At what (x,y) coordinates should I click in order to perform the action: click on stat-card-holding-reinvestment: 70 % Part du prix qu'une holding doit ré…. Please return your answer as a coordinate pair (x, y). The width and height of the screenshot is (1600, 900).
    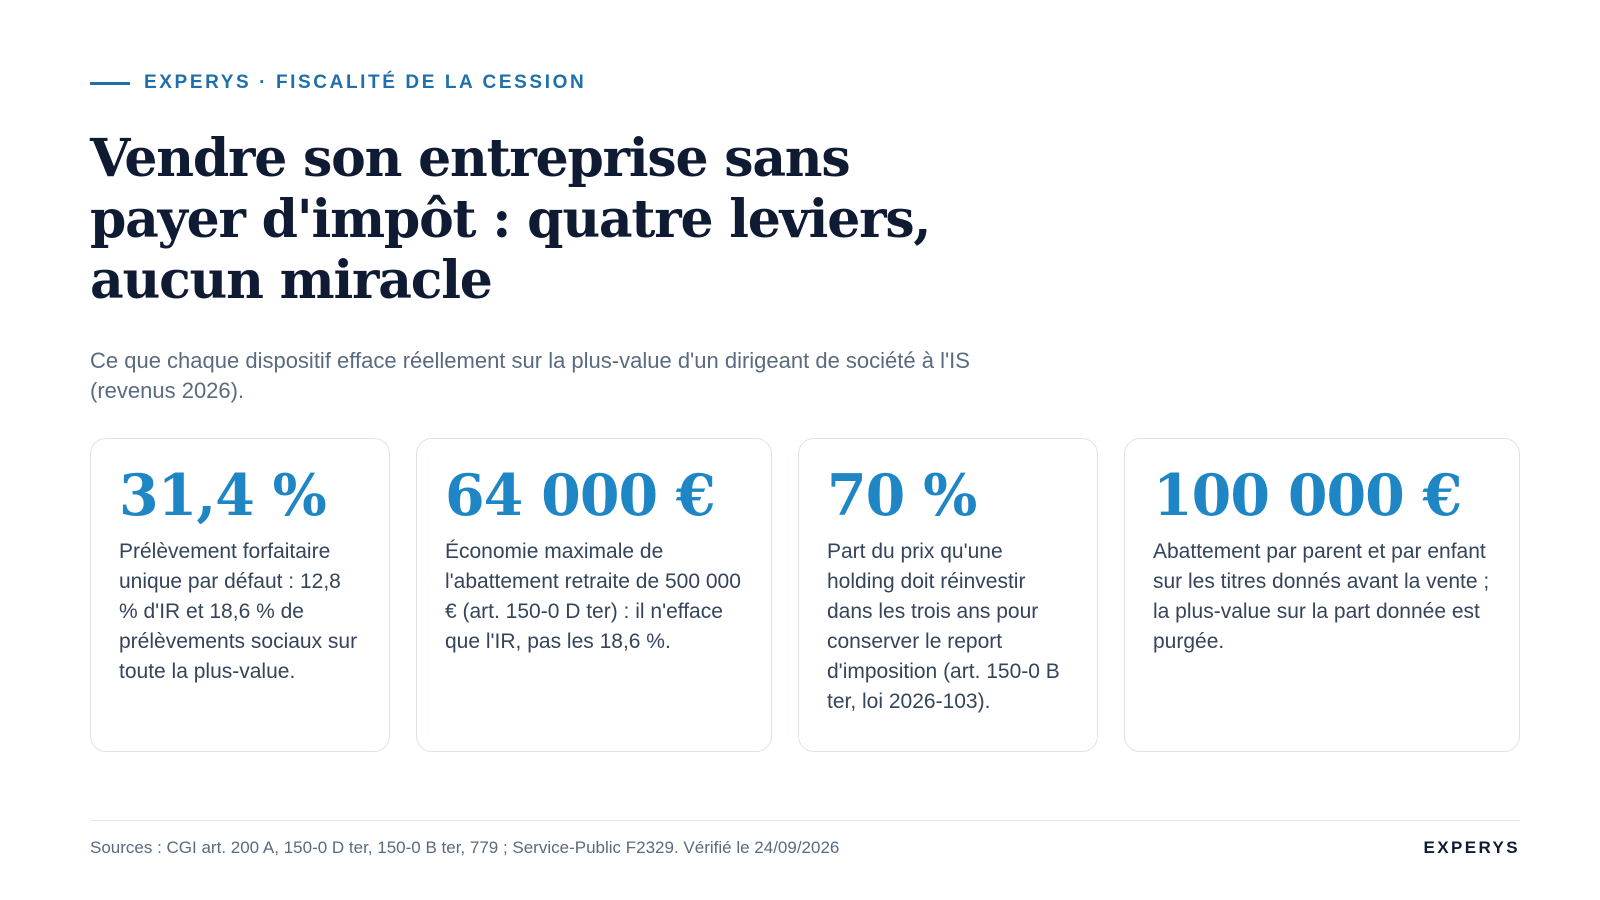
    Looking at the image, I should click on (948, 595).